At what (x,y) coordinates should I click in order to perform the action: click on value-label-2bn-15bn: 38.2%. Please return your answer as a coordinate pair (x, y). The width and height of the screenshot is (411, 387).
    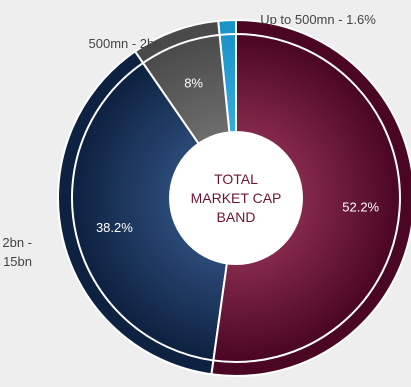
    Looking at the image, I should click on (114, 227).